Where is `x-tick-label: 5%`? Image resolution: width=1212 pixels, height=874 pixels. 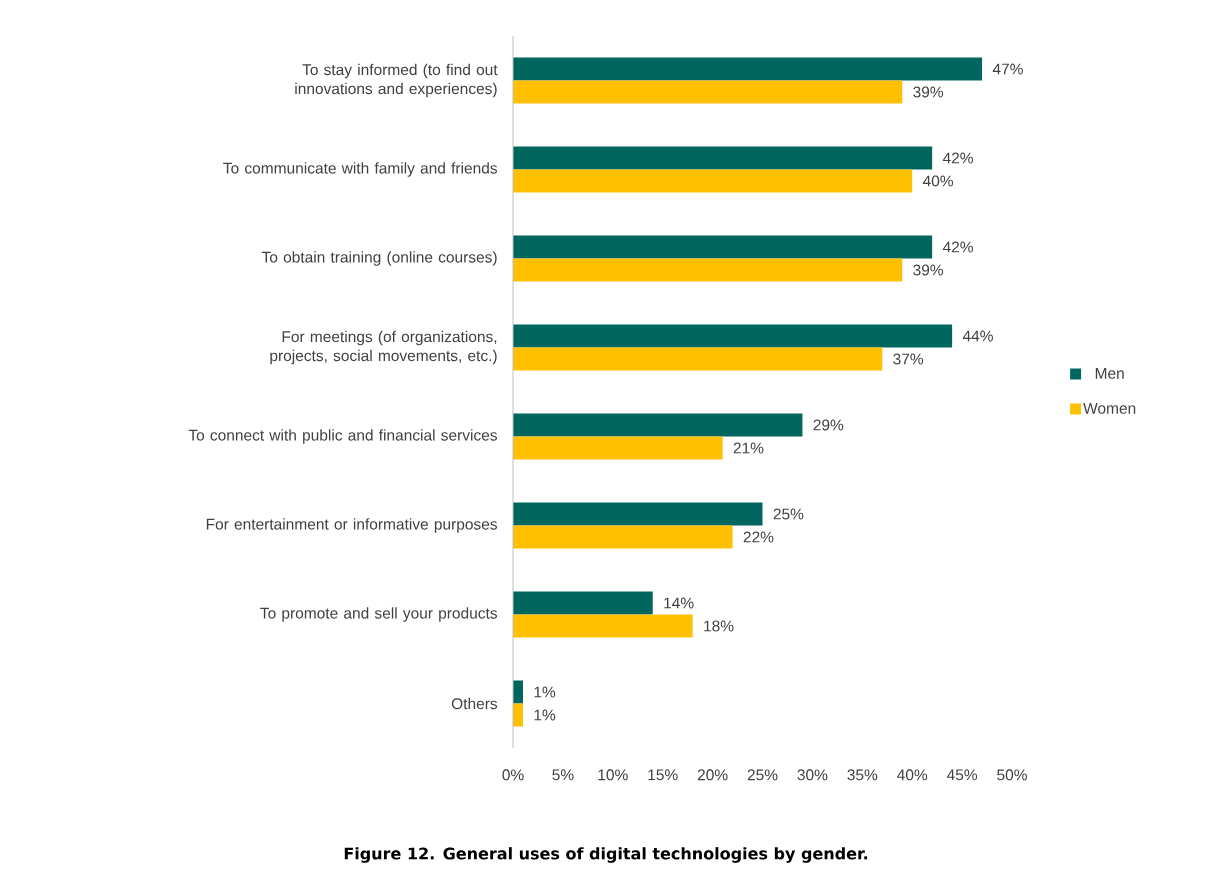 x-tick-label: 5% is located at coordinates (563, 775).